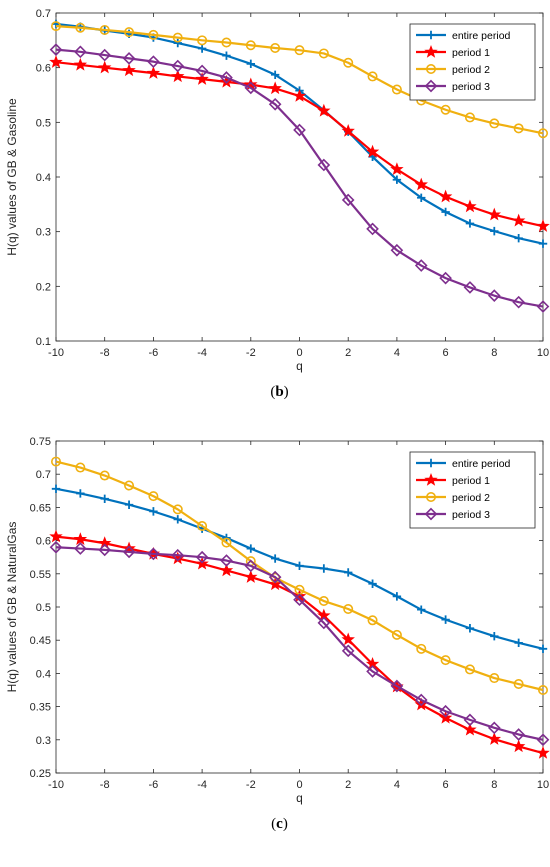  Describe the element at coordinates (43, 123) in the screenshot. I see `y-tick-label: 0.5` at that location.